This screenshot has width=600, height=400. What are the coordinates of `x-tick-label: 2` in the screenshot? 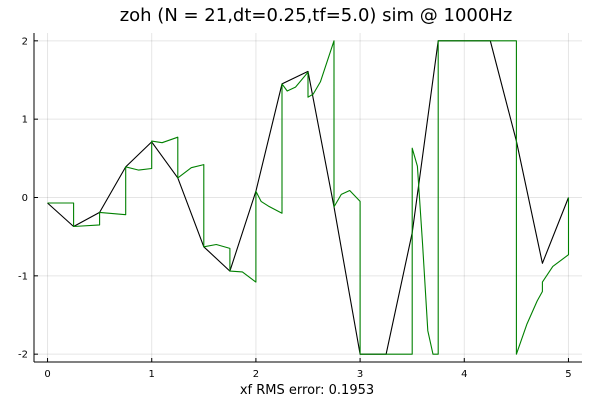 It's located at (256, 374).